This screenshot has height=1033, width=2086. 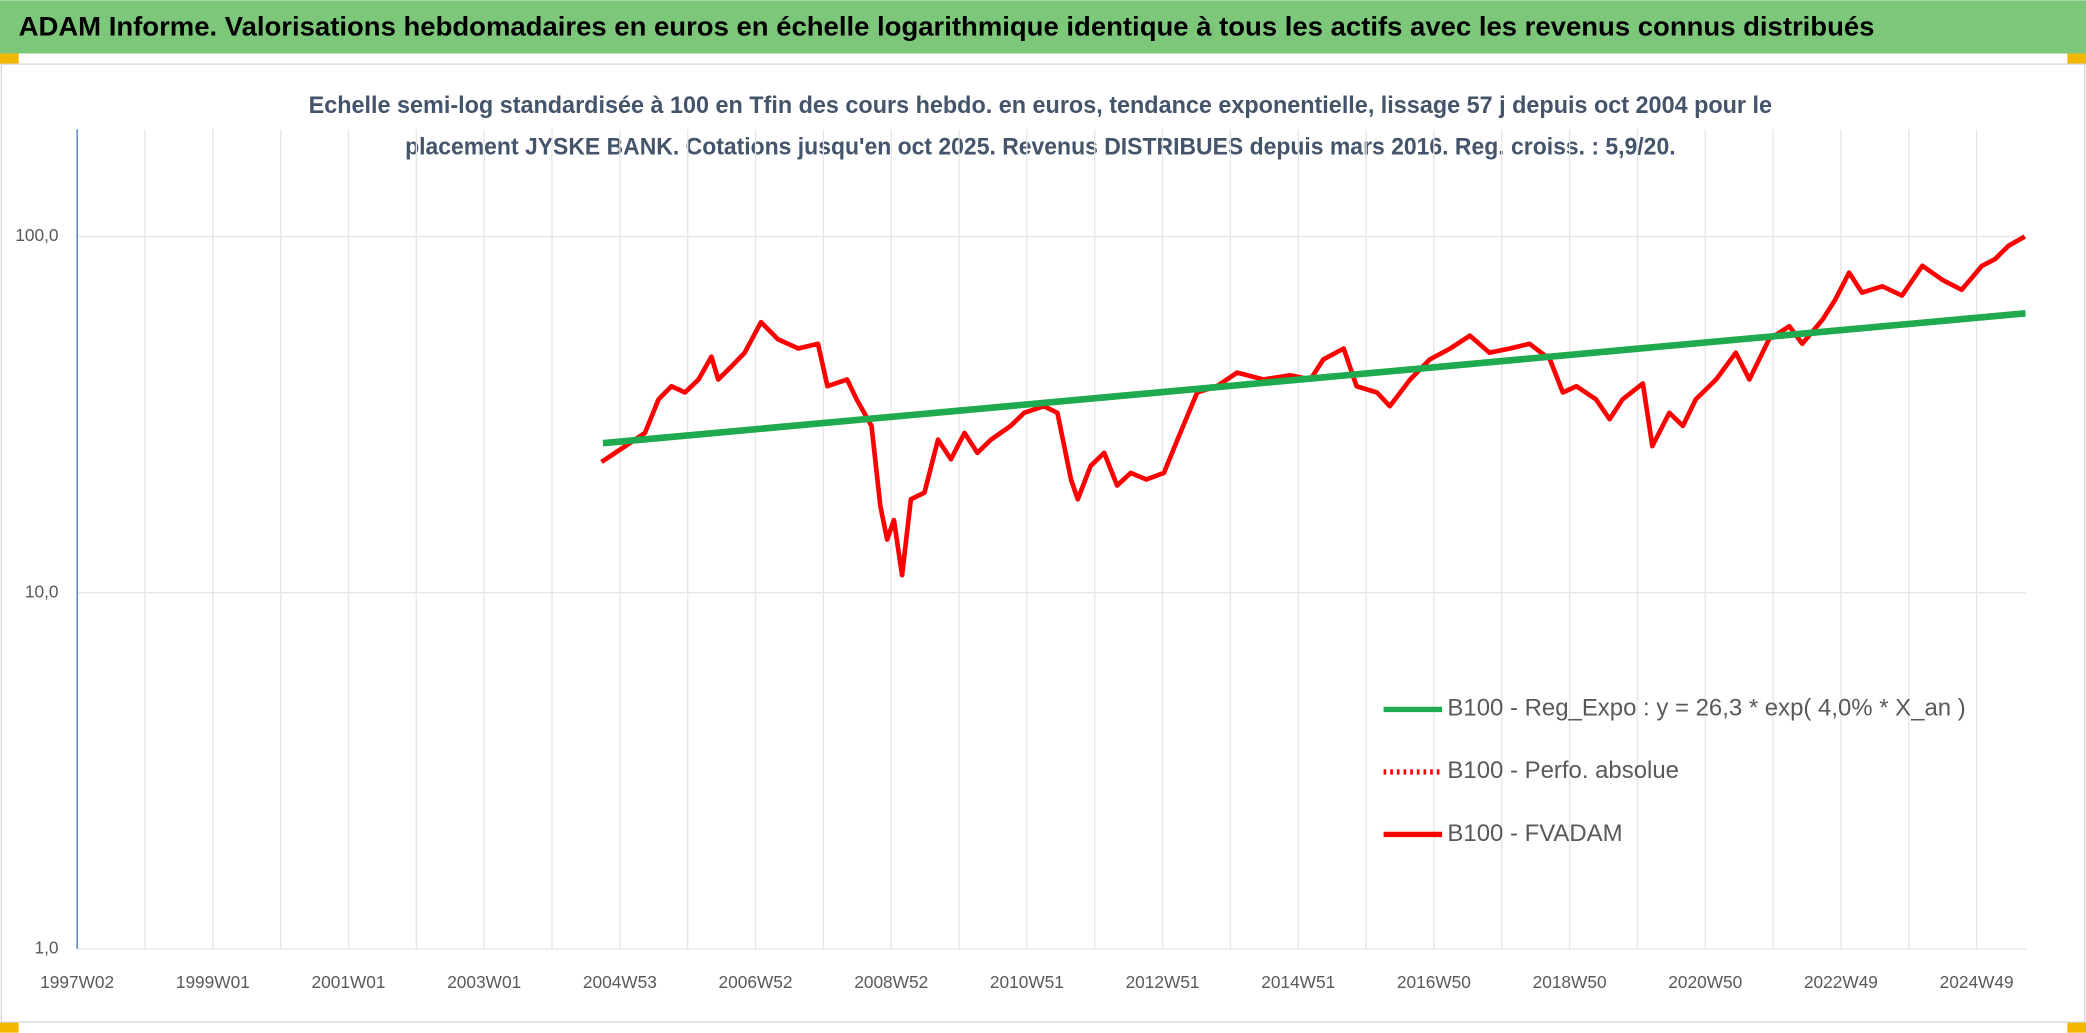 What do you see at coordinates (484, 982) in the screenshot?
I see `x-tick-label: 2003W01` at bounding box center [484, 982].